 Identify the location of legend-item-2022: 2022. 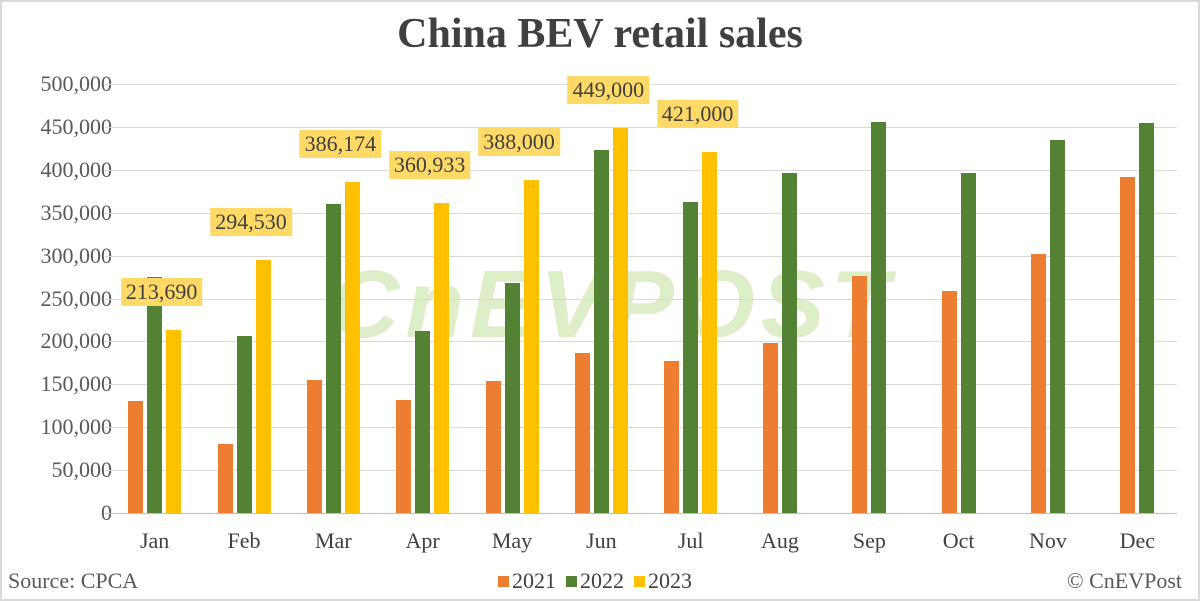
(595, 581).